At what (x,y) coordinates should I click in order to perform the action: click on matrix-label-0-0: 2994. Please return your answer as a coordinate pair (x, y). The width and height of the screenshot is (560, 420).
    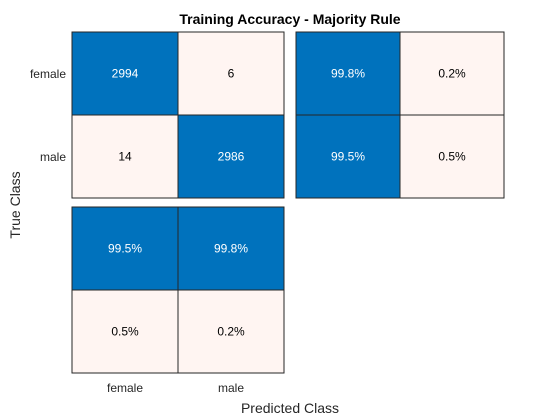
    Looking at the image, I should click on (125, 74).